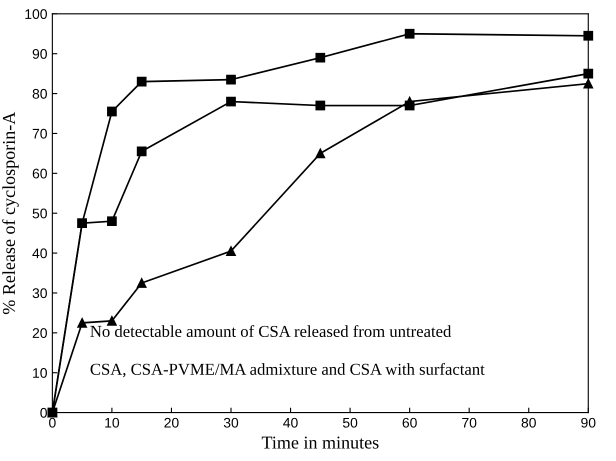 This screenshot has width=616, height=461. Describe the element at coordinates (39, 173) in the screenshot. I see `y-tick-label: 60` at that location.